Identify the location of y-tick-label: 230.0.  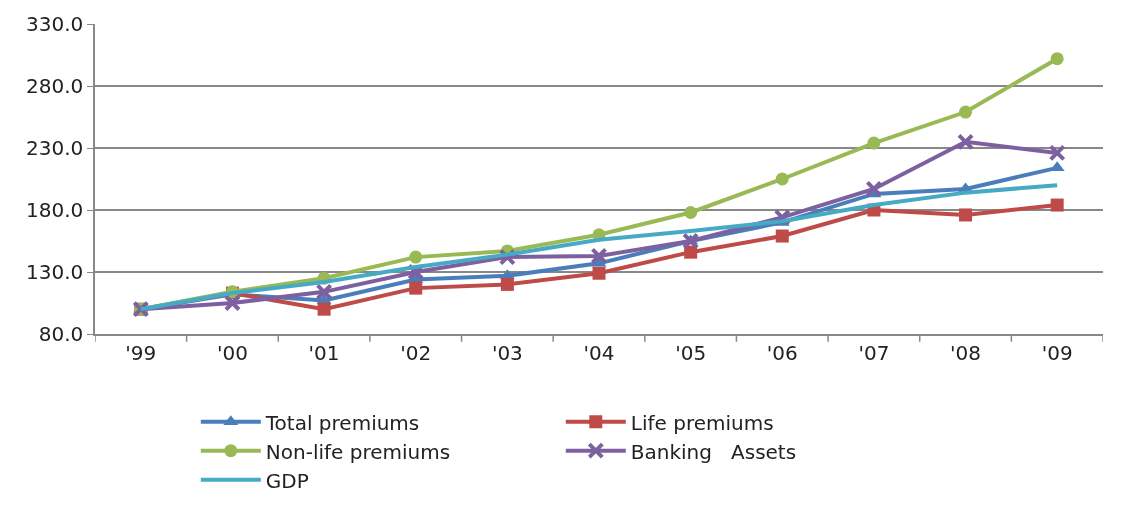
(54, 148).